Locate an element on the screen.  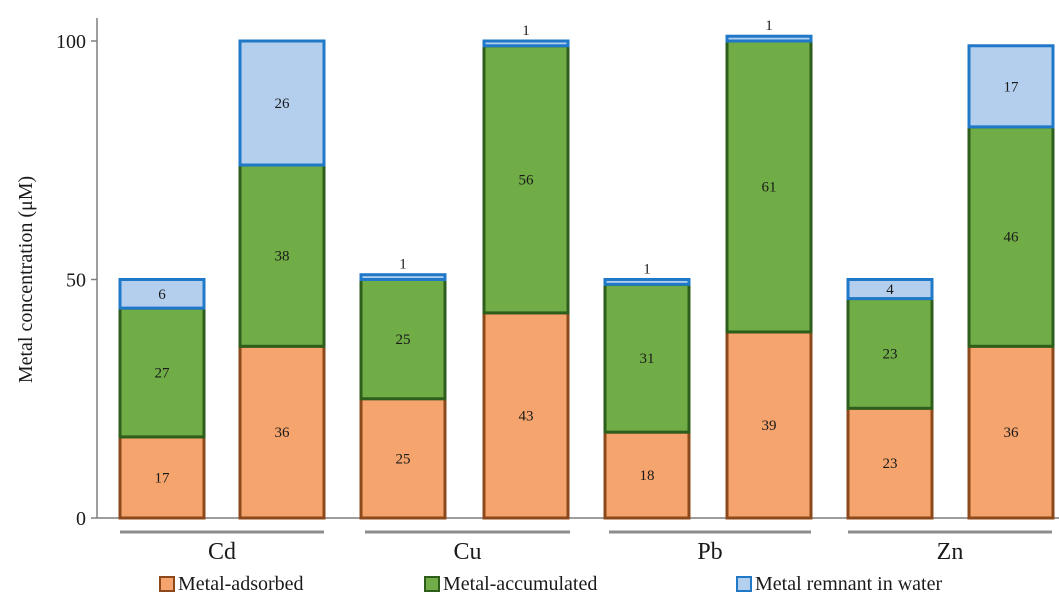
group-label: Zn is located at coordinates (950, 552).